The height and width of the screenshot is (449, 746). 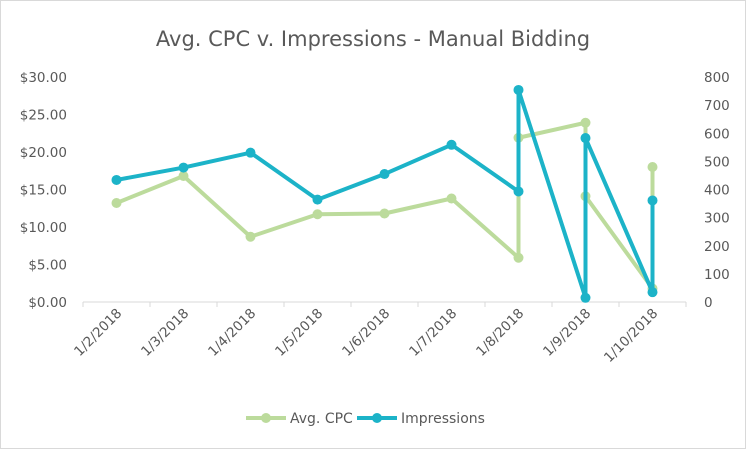 What do you see at coordinates (717, 247) in the screenshot?
I see `y-right-tick-label: 200` at bounding box center [717, 247].